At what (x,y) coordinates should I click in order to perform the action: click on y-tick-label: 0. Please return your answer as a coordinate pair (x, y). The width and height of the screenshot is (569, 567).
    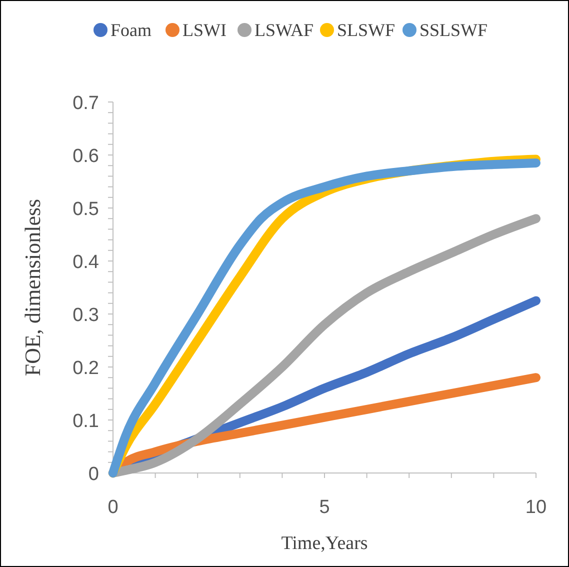
    Looking at the image, I should click on (93, 474).